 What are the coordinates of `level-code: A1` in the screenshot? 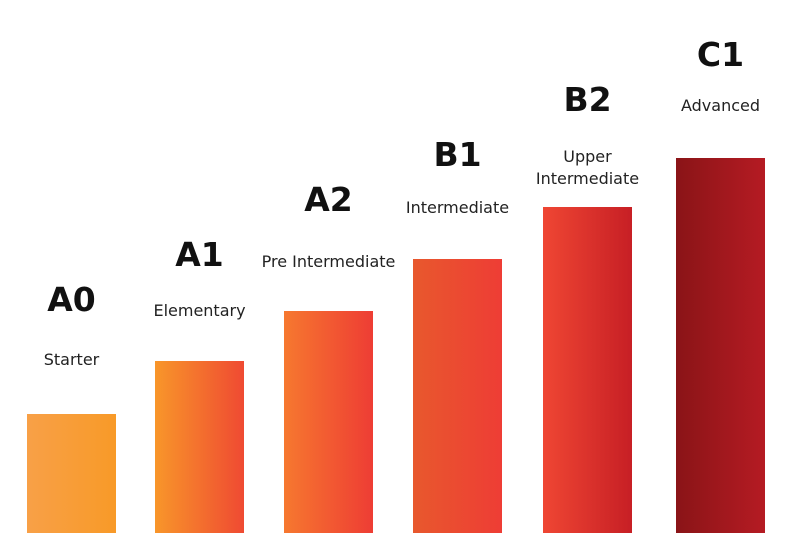 It's located at (199, 254).